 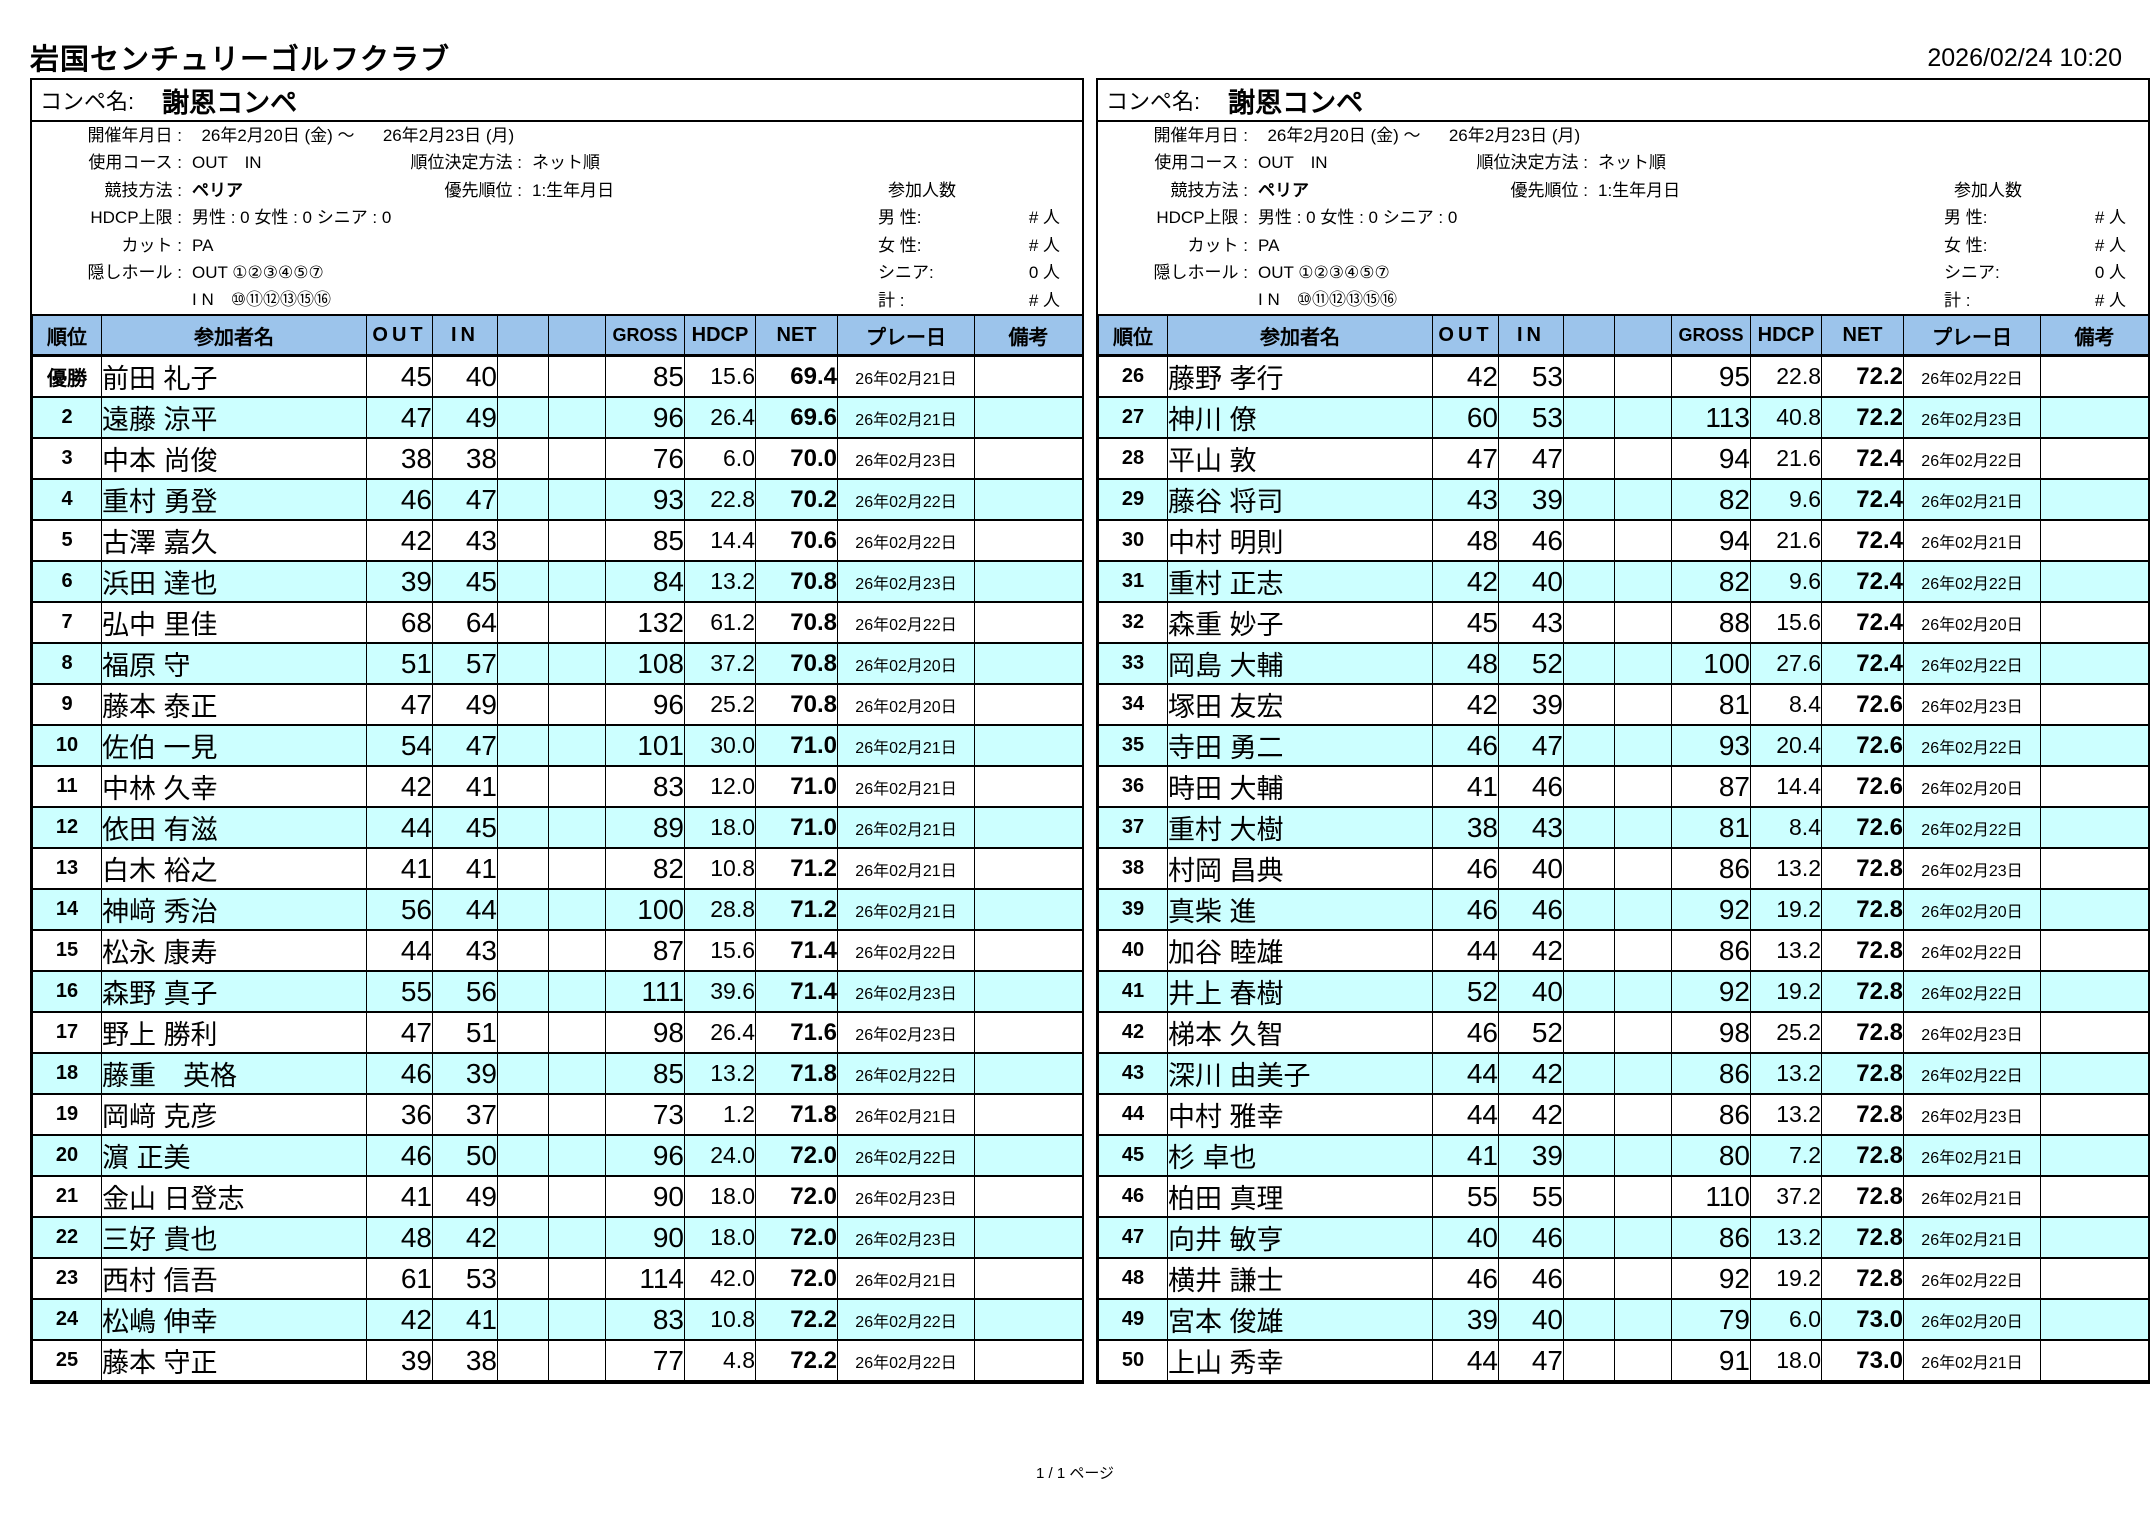 What do you see at coordinates (234, 1196) in the screenshot?
I see `cell-name: 金山 日登志` at bounding box center [234, 1196].